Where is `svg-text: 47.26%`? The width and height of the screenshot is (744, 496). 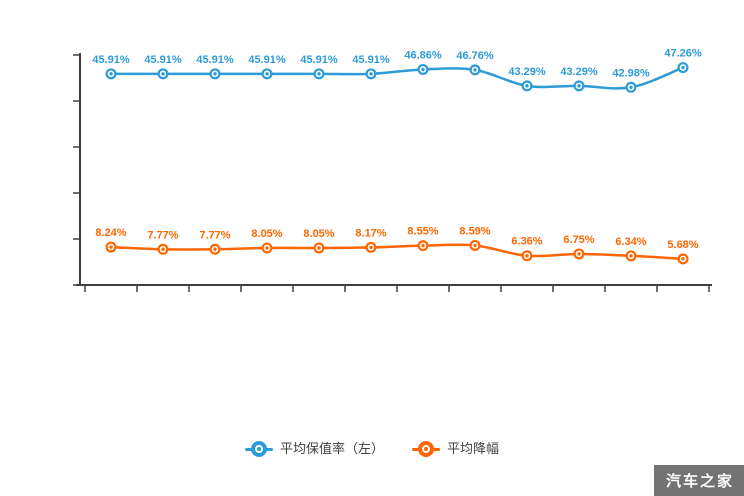 svg-text: 47.26% is located at coordinates (683, 54).